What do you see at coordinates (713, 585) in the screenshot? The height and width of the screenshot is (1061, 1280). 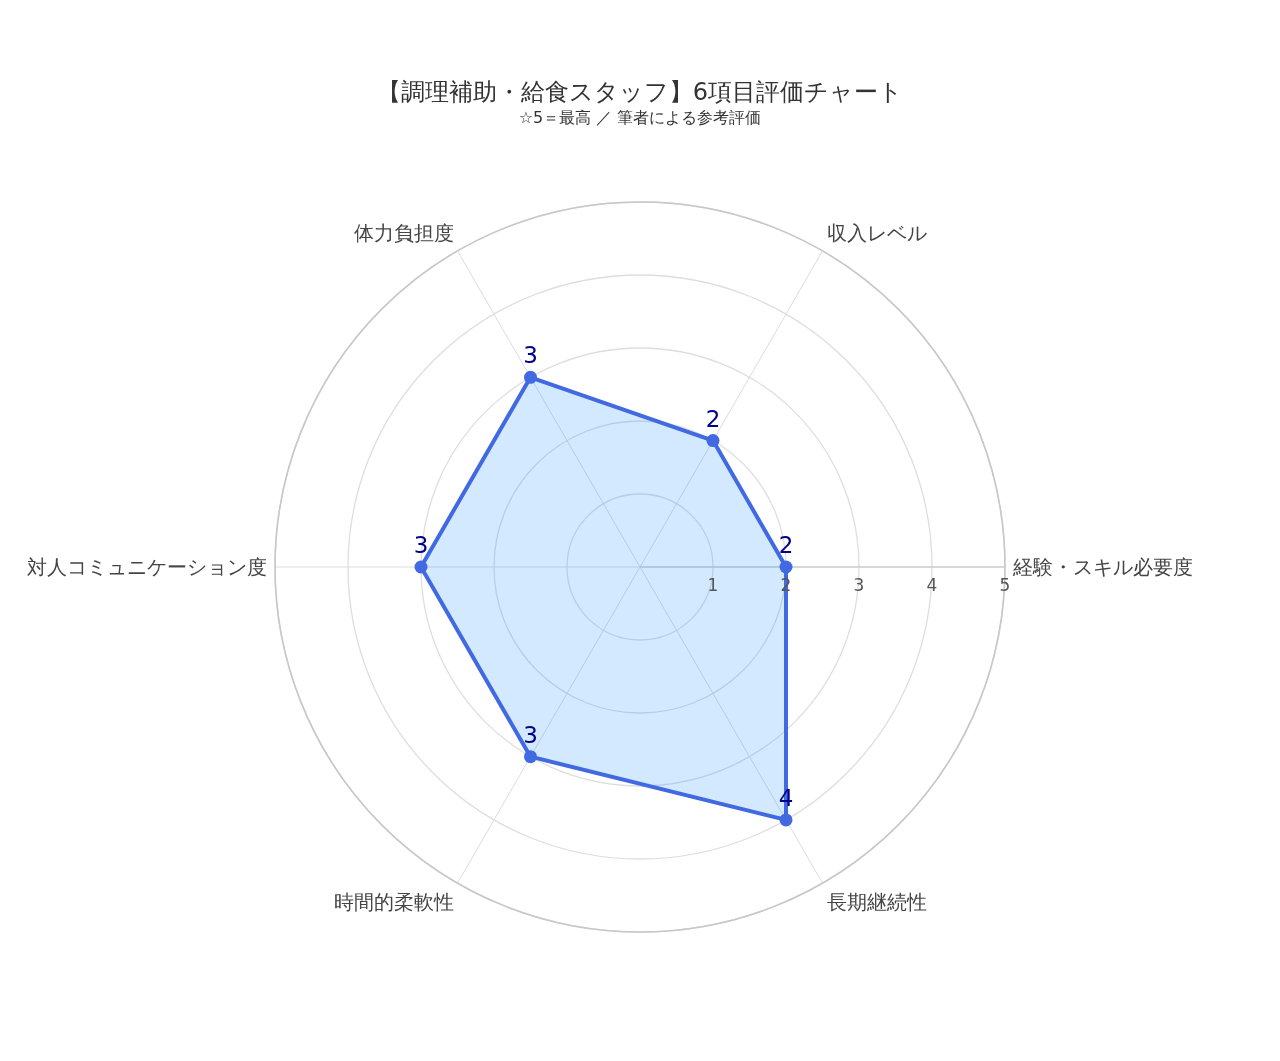 I see `y-tick-label: 1` at bounding box center [713, 585].